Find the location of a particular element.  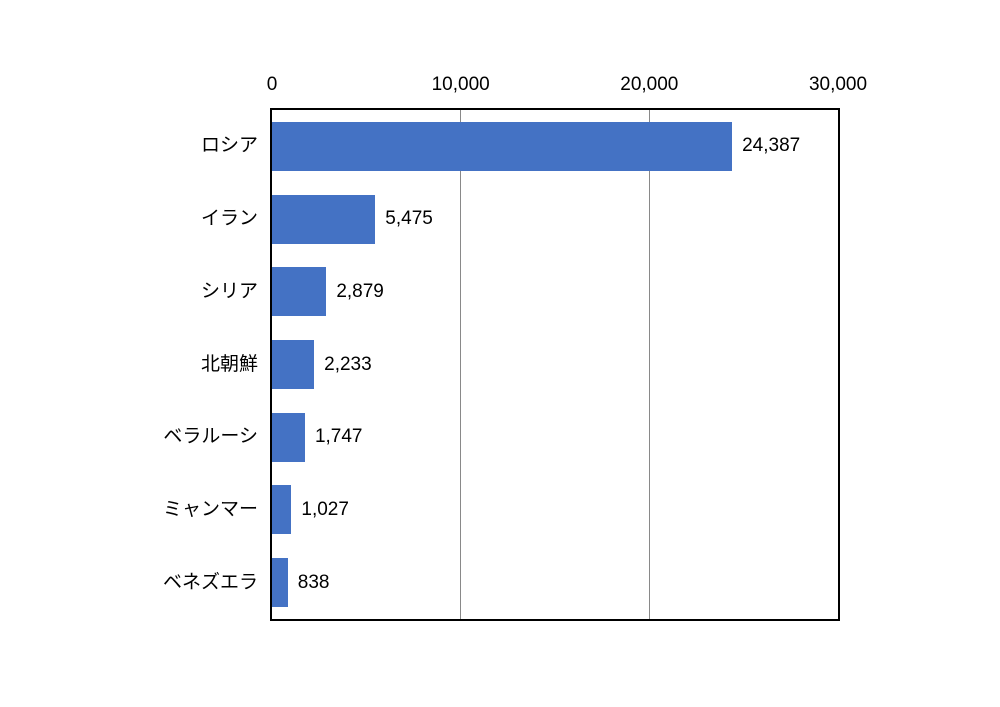

value-label: 1,747 is located at coordinates (338, 437).